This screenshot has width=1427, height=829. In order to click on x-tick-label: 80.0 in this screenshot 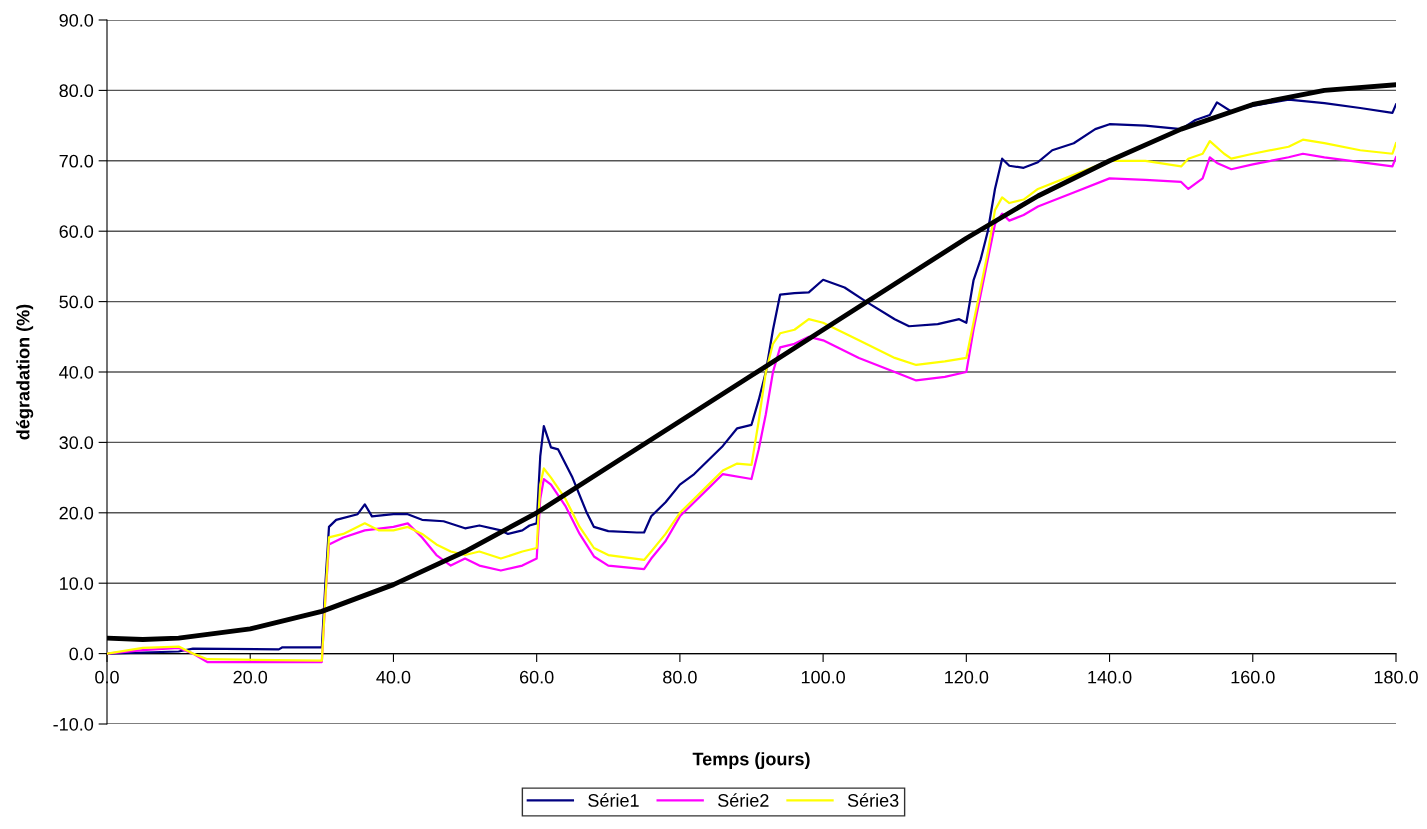, I will do `click(680, 677)`.